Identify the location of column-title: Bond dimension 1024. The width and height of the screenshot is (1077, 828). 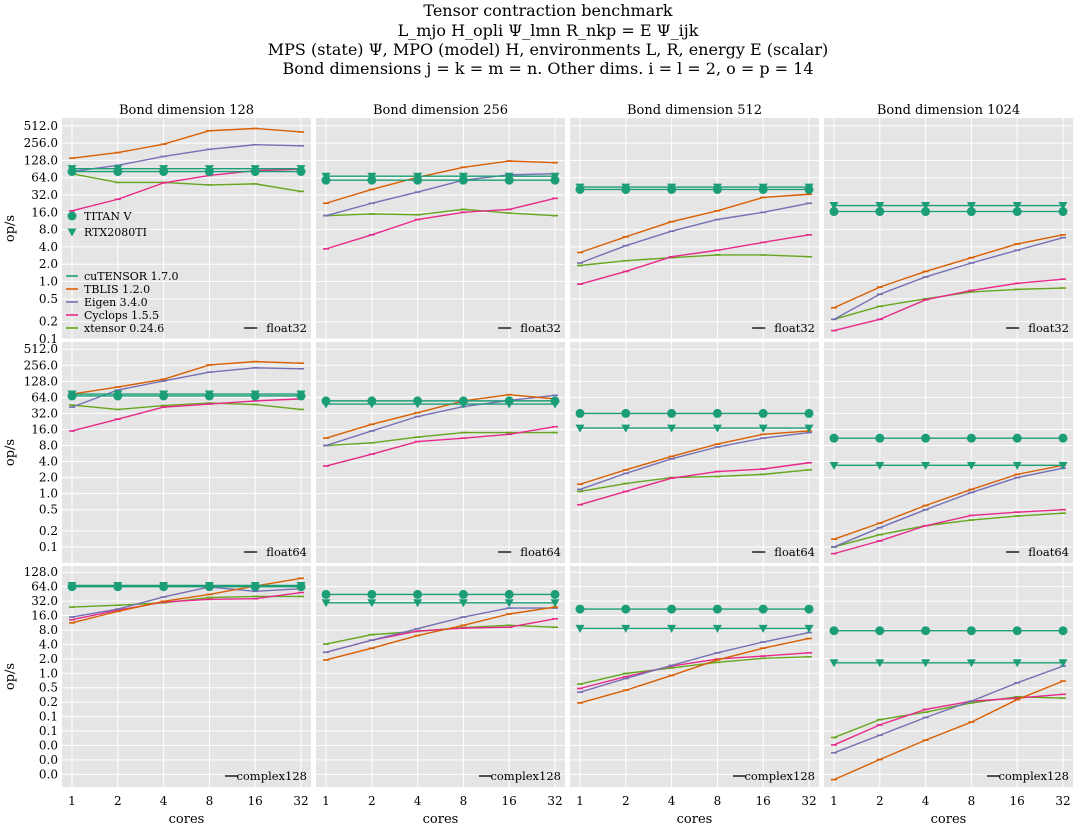
(948, 110).